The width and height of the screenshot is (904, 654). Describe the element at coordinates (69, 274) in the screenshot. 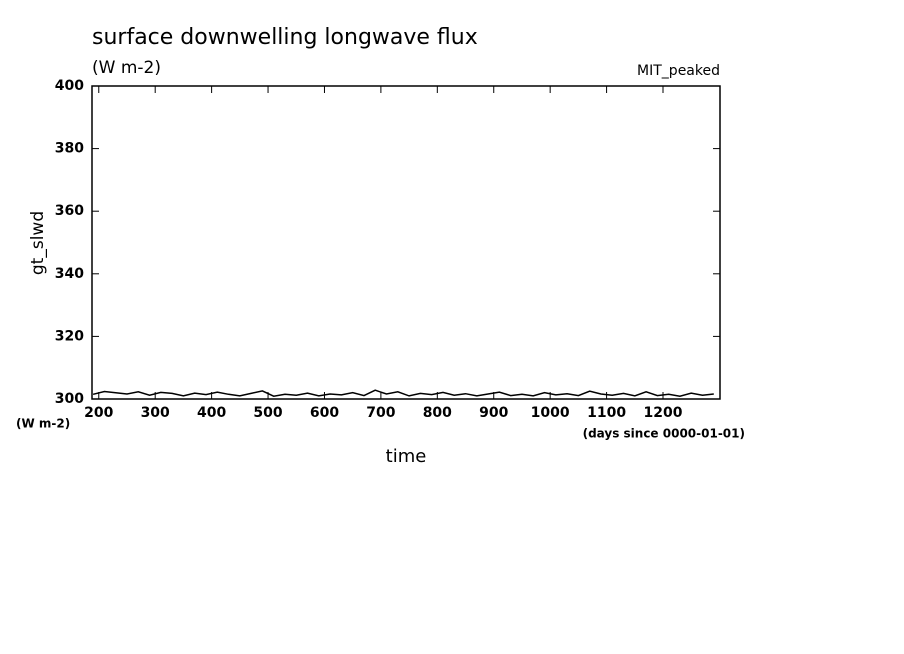

I see `y-tick-label: 340` at that location.